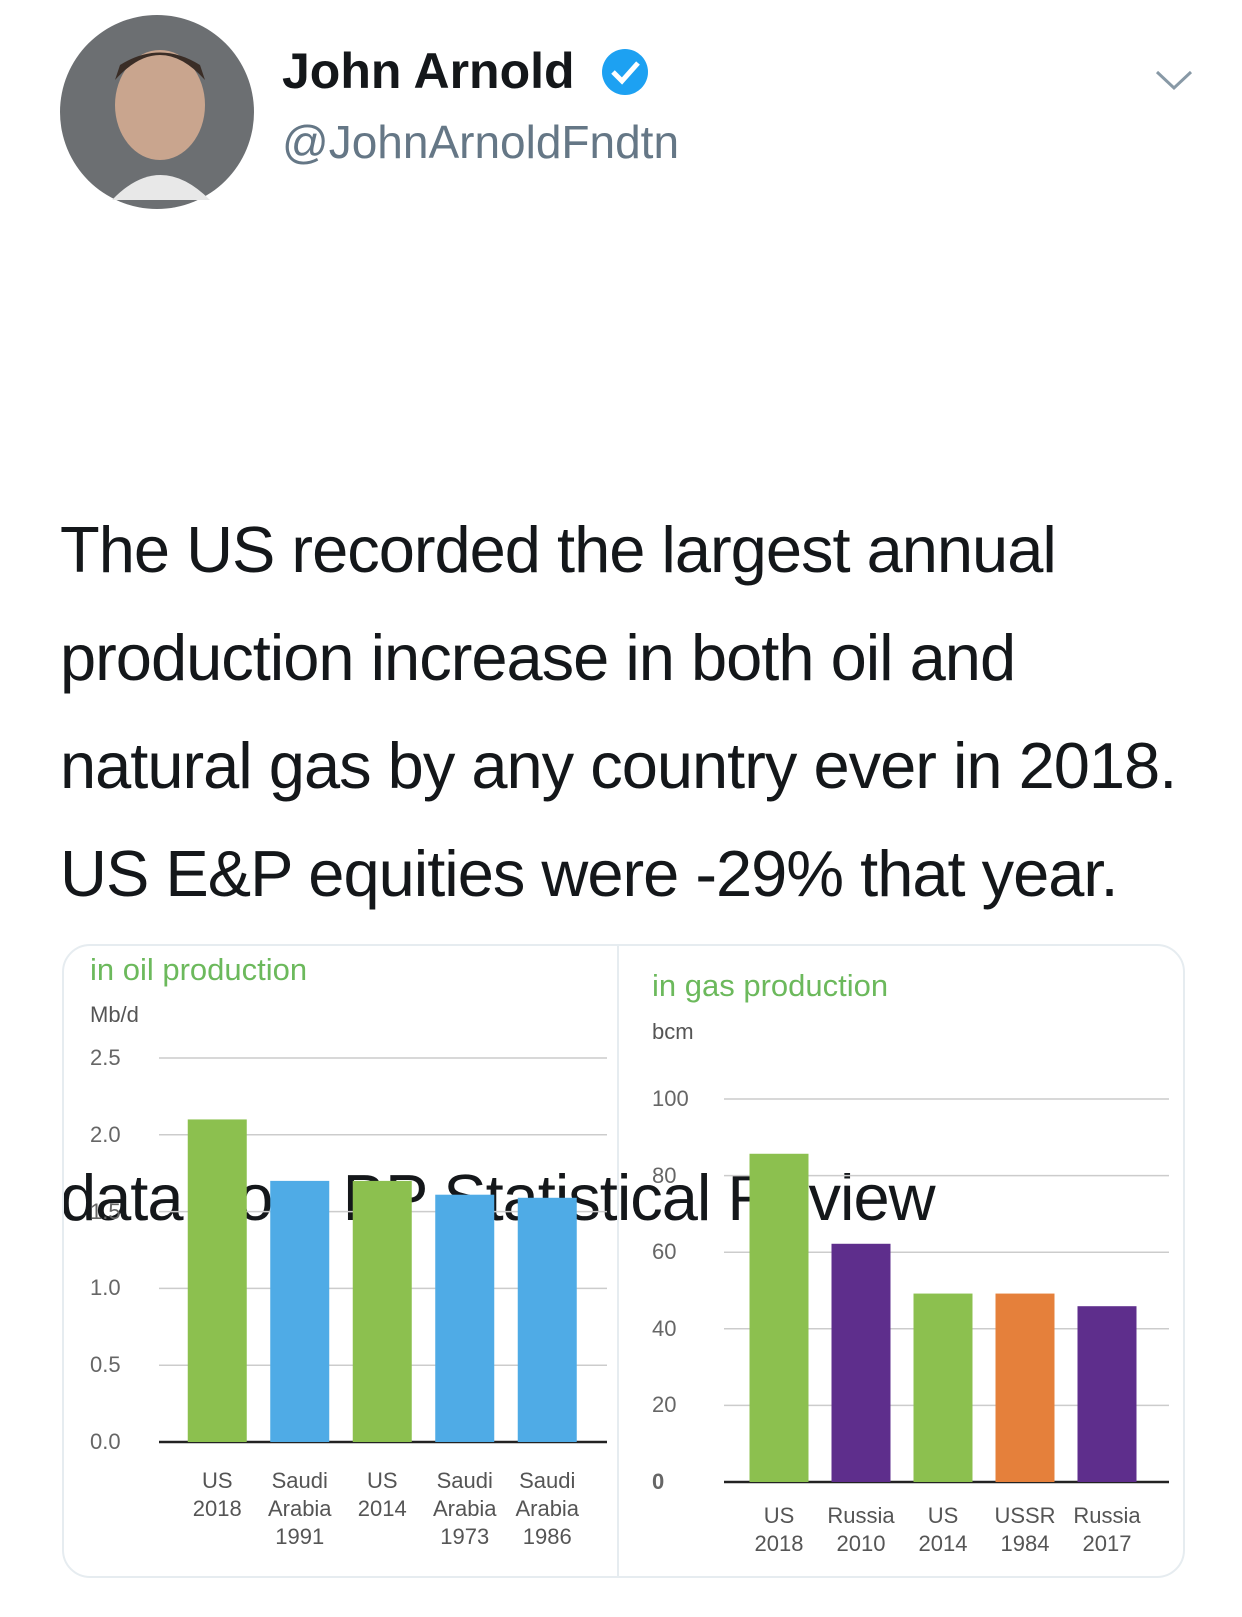 This screenshot has width=1242, height=1617. What do you see at coordinates (160, 66) in the screenshot?
I see `avatar-hair` at bounding box center [160, 66].